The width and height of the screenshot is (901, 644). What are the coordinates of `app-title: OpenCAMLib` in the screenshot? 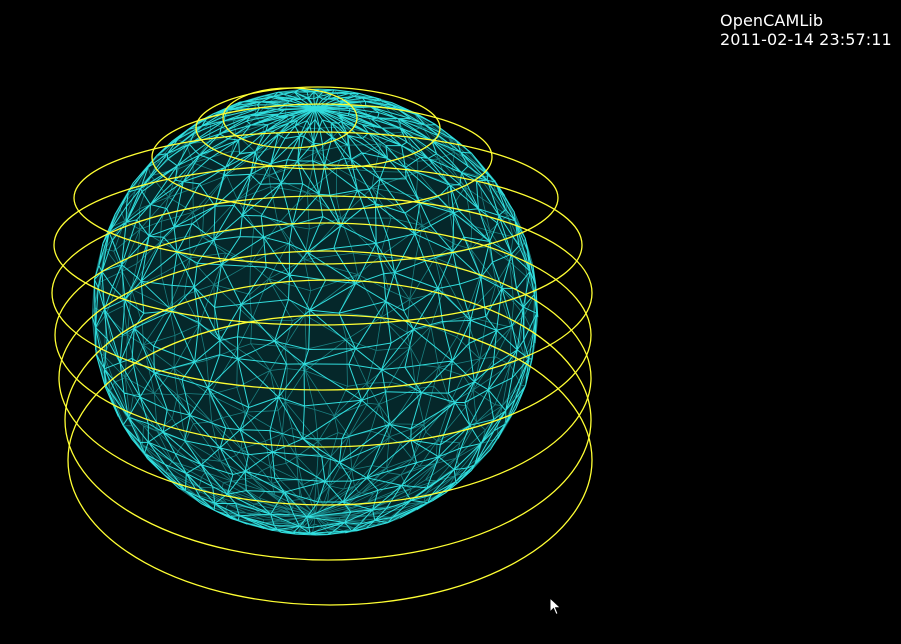 It's located at (772, 20).